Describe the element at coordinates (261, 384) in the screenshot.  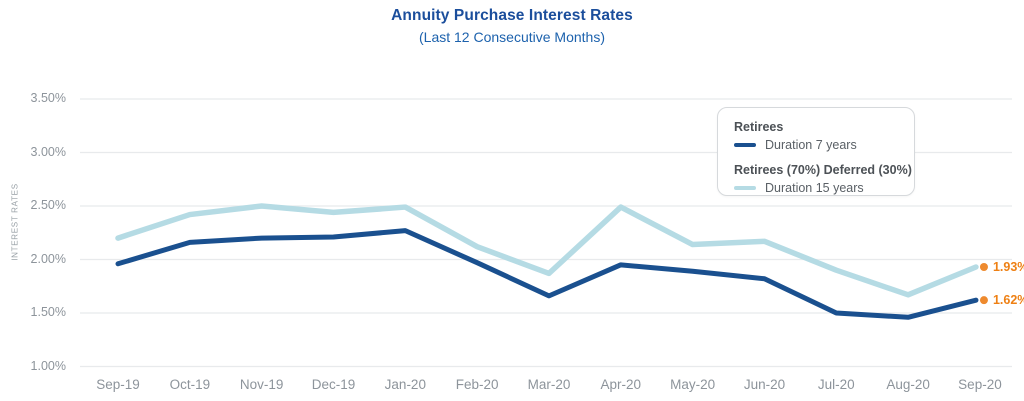
I see `x-tick-label: Nov-19` at that location.